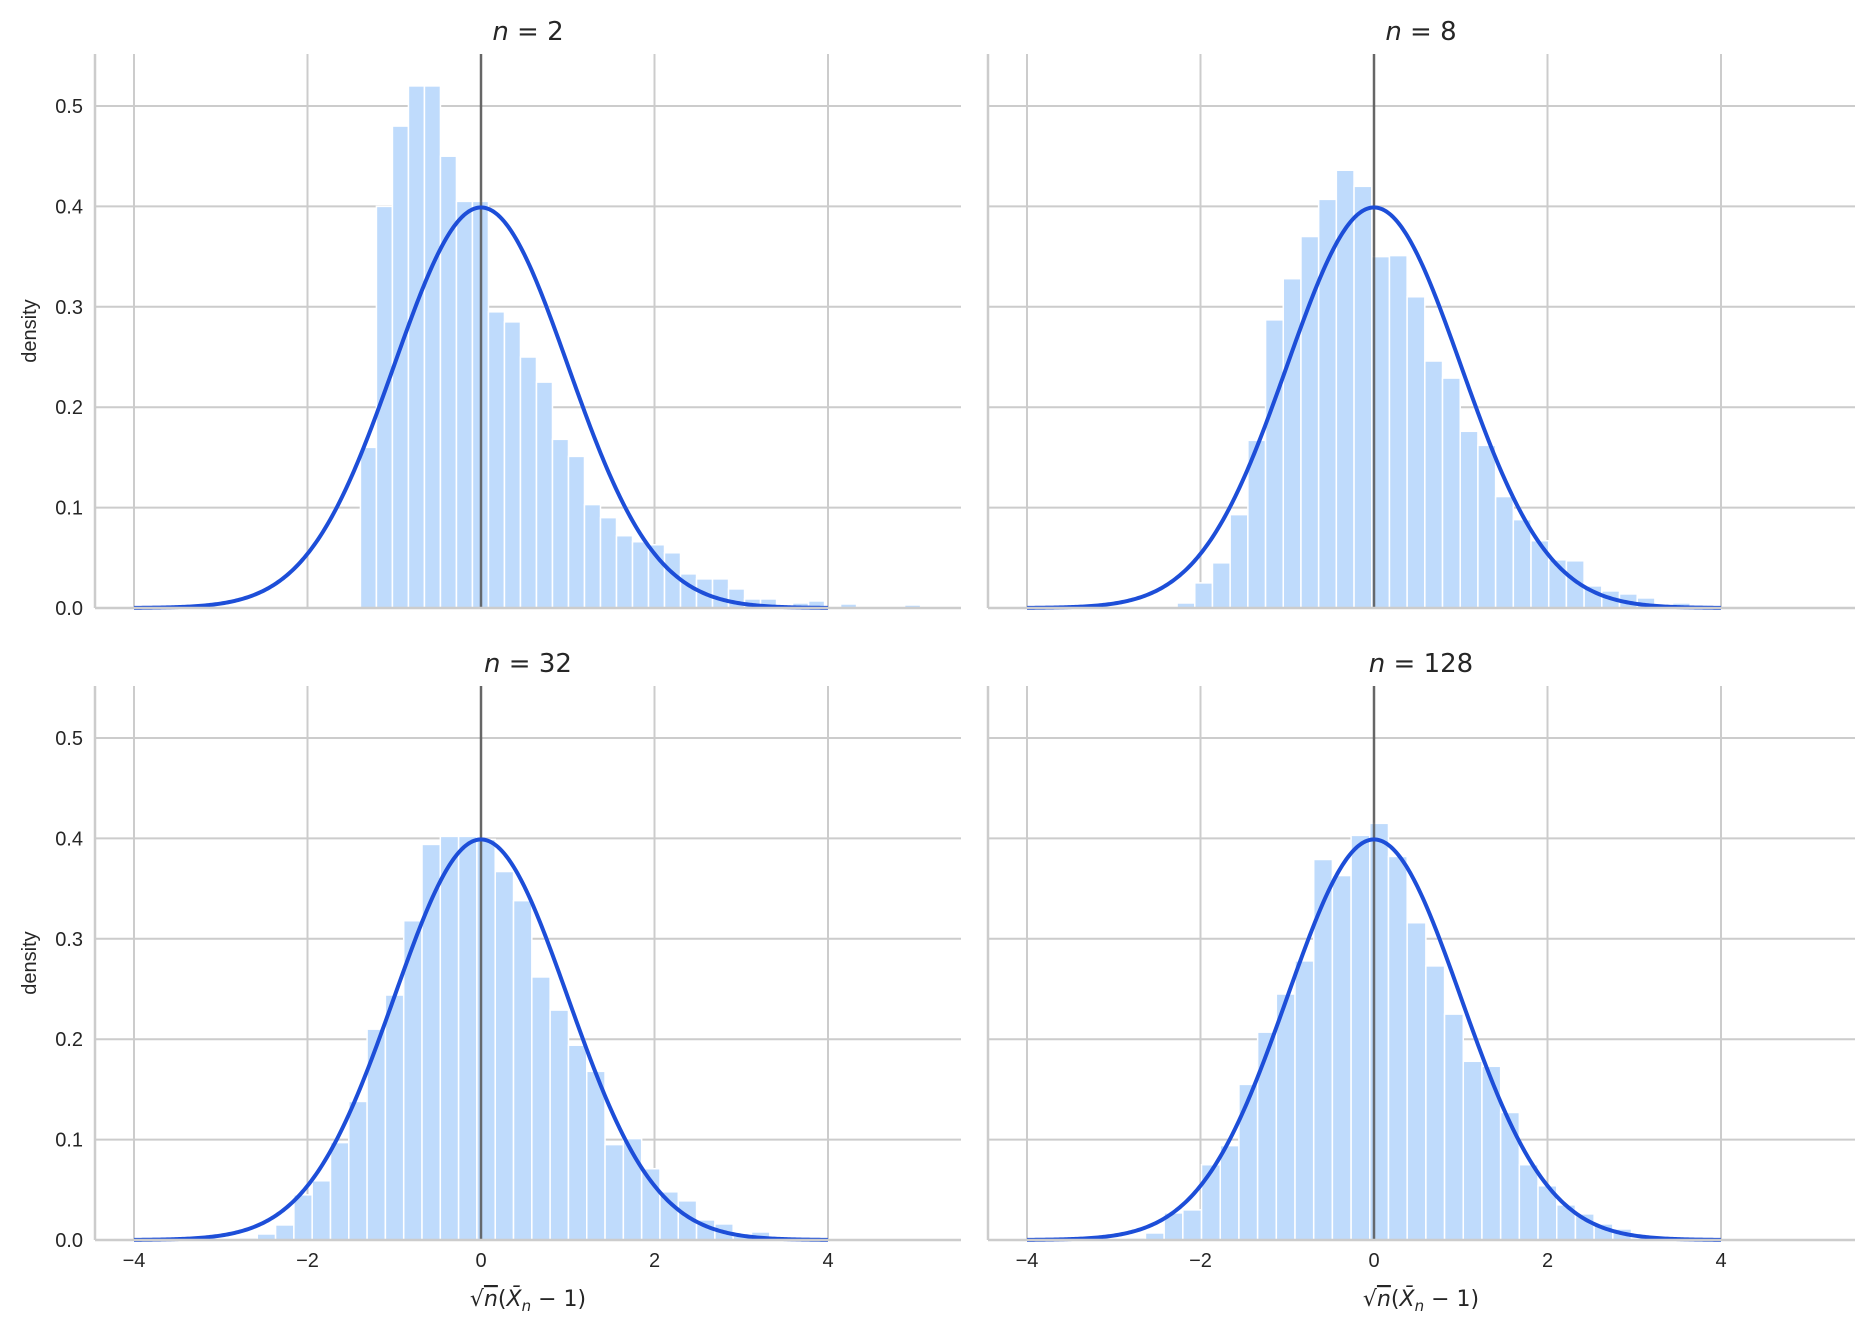  What do you see at coordinates (30, 962) in the screenshot?
I see `y-axis-label-bottom: density` at bounding box center [30, 962].